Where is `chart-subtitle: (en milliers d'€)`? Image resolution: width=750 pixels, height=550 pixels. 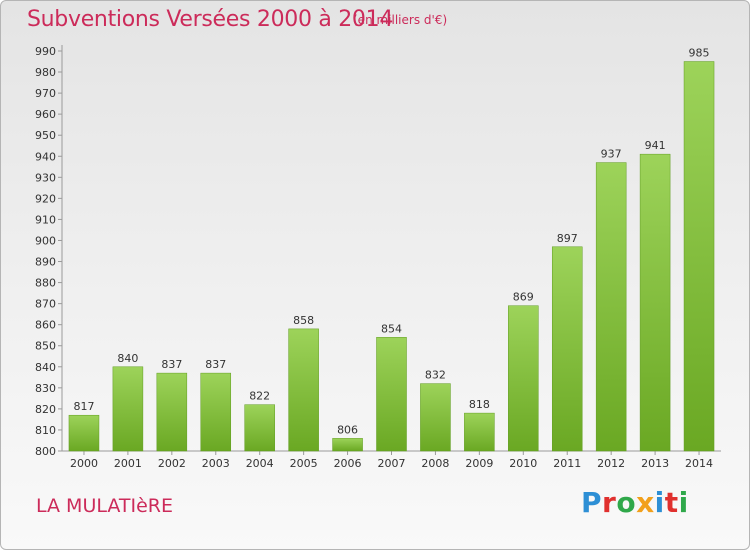 chart-subtitle: (en milliers d'€) is located at coordinates (400, 20).